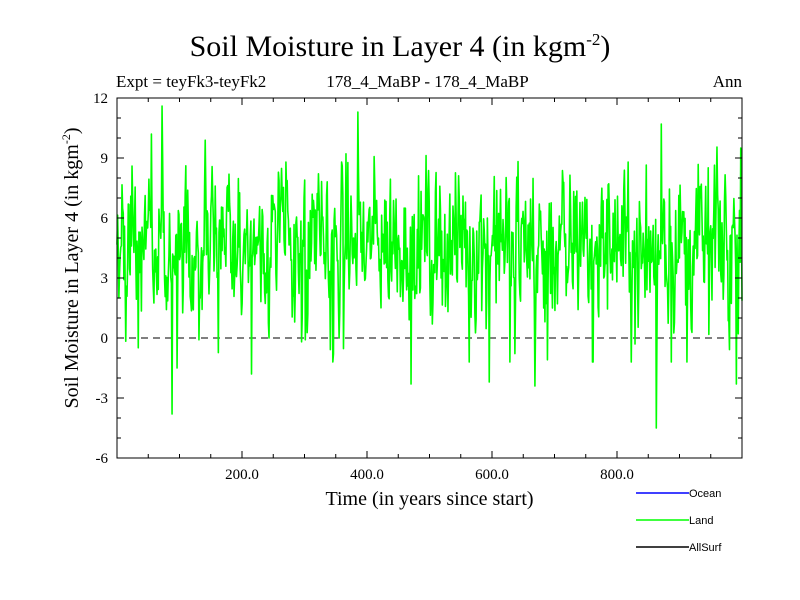 Image resolution: width=800 pixels, height=600 pixels. I want to click on legend-label-allsurf: AllSurf, so click(705, 548).